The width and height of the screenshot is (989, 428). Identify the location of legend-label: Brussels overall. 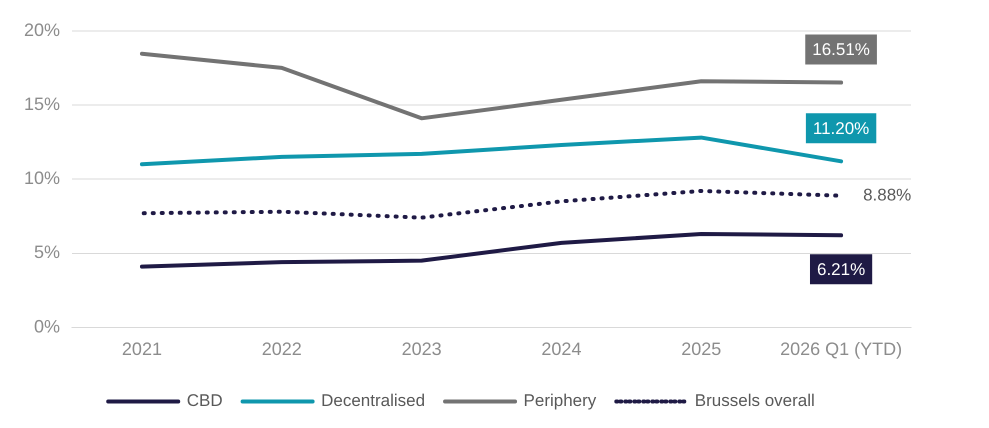
(754, 400).